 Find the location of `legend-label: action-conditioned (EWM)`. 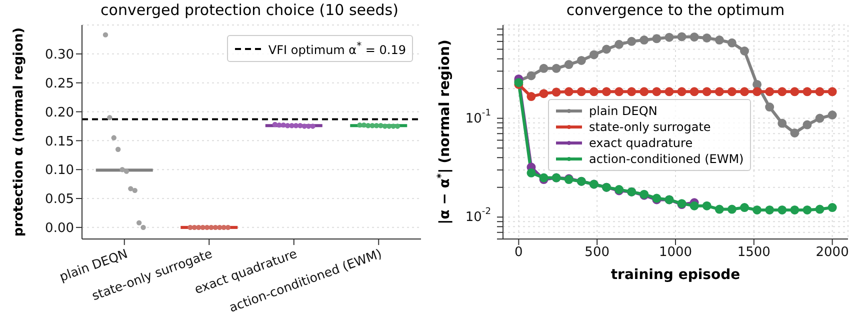

legend-label: action-conditioned (EWM) is located at coordinates (666, 159).